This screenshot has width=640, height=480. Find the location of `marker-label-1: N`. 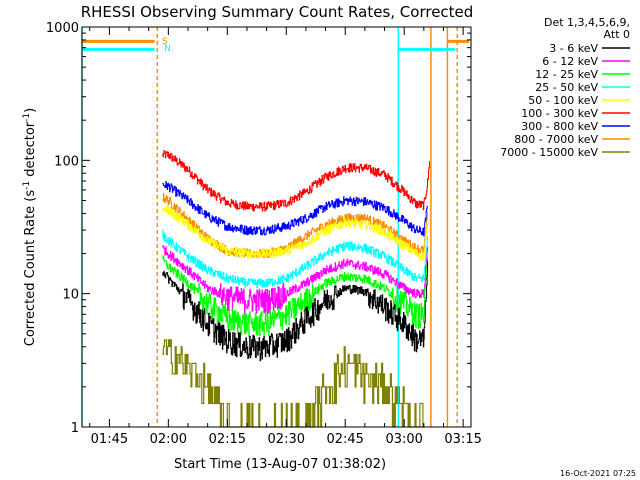

marker-label-1: N is located at coordinates (167, 49).